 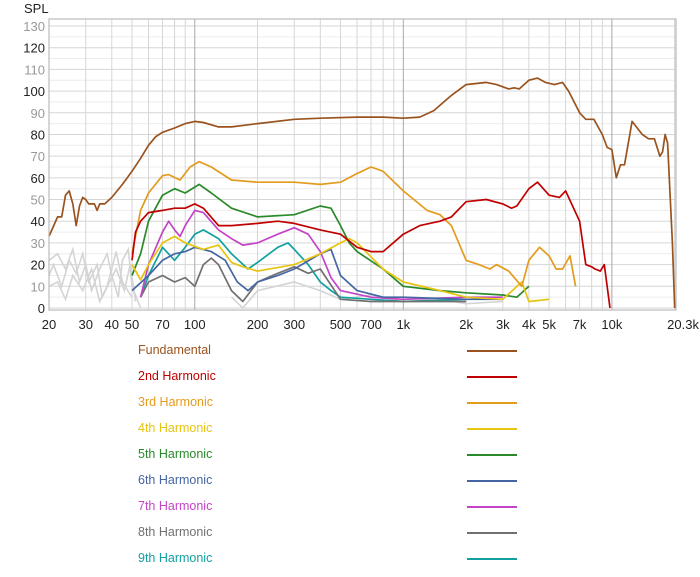 What do you see at coordinates (258, 324) in the screenshot?
I see `x-tick-label: 200` at bounding box center [258, 324].